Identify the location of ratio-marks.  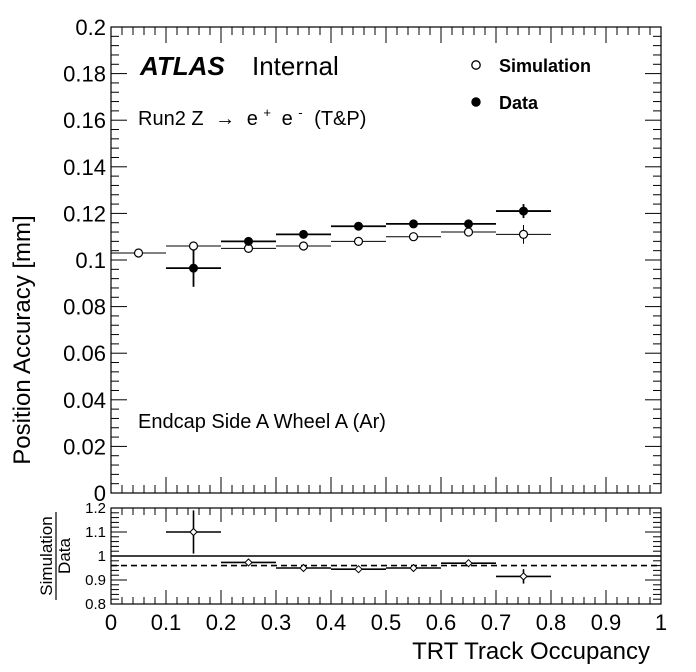
(358, 547).